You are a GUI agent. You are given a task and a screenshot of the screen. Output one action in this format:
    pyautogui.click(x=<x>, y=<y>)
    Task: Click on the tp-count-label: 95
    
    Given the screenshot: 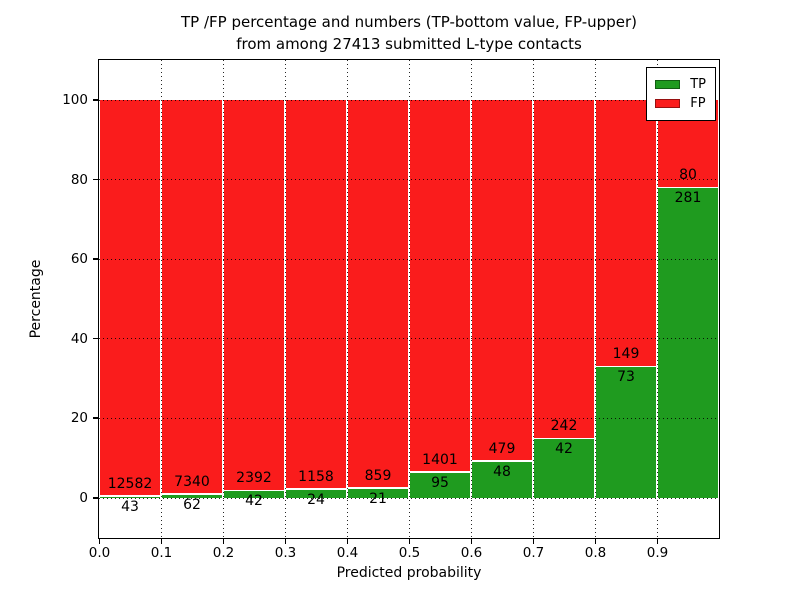 What is the action you would take?
    pyautogui.click(x=440, y=482)
    